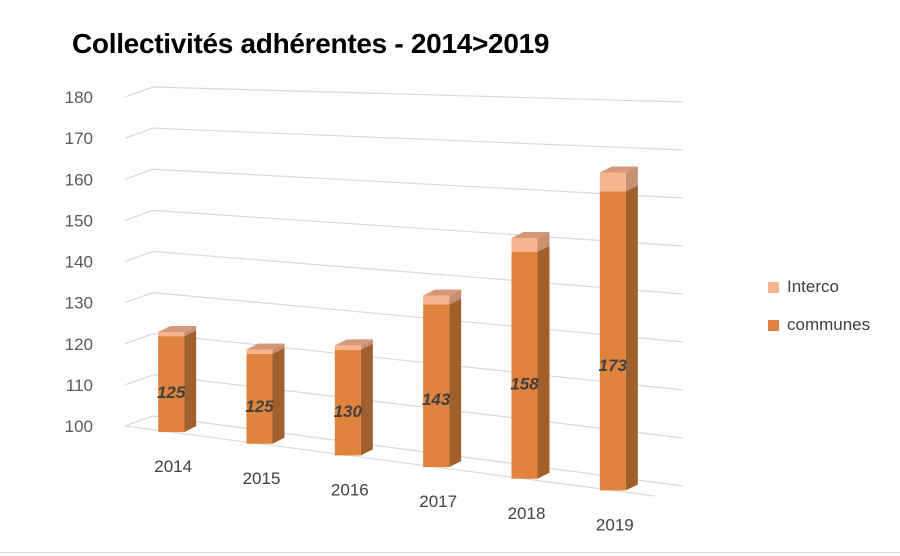 This screenshot has width=900, height=556. What do you see at coordinates (177, 328) in the screenshot?
I see `bar-top-2014` at bounding box center [177, 328].